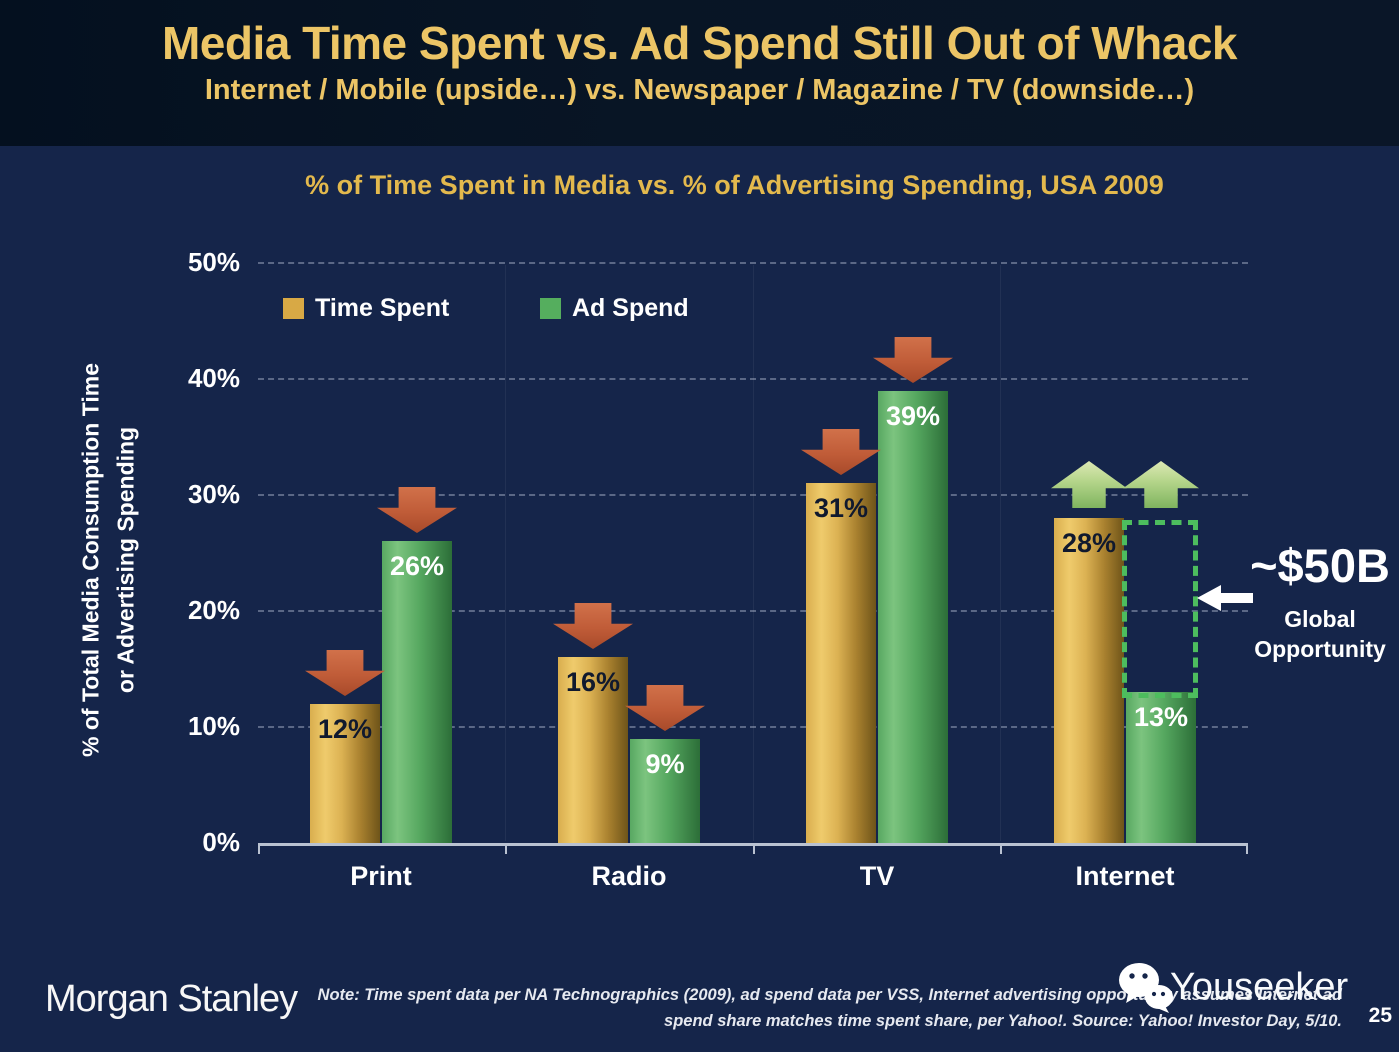  I want to click on value-label: 39%, so click(913, 416).